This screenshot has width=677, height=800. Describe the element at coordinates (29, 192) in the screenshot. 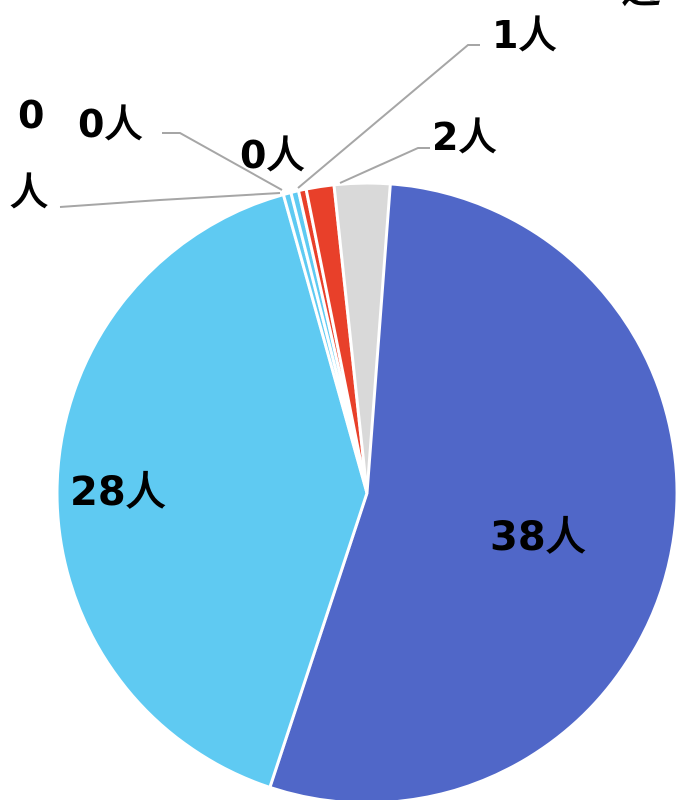

I see `label-zero-left-unit: 人` at that location.